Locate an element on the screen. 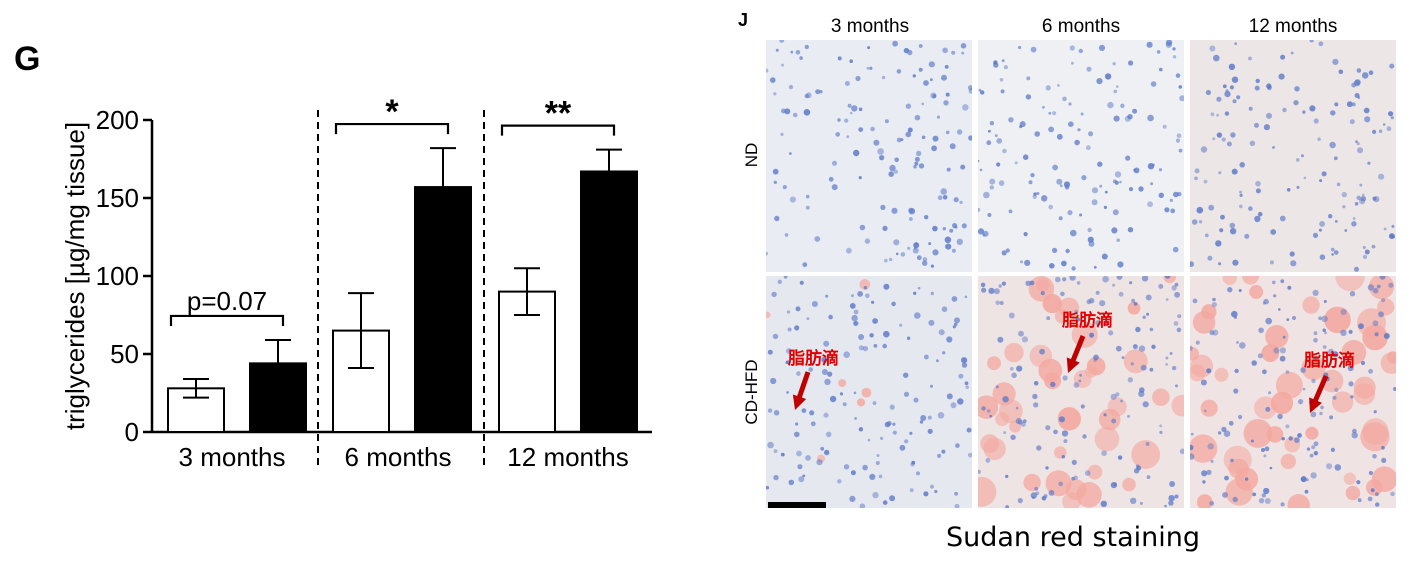 The height and width of the screenshot is (577, 1414). y-tick-label: 50 is located at coordinates (124, 354).